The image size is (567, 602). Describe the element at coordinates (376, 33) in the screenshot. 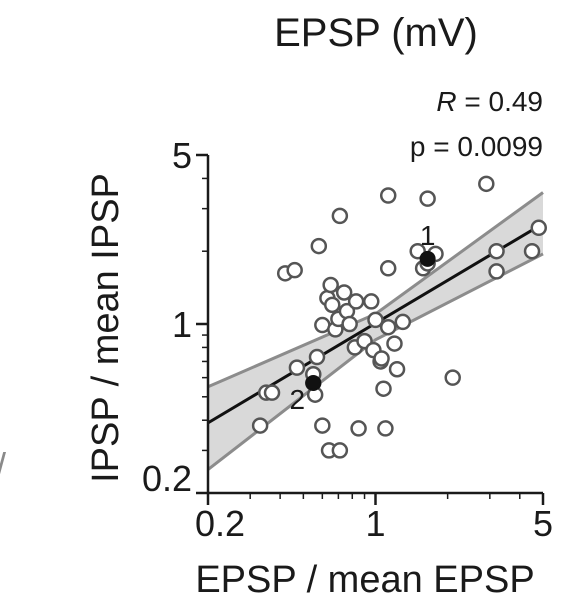

I see `chart-title: EPSP (mV)` at that location.